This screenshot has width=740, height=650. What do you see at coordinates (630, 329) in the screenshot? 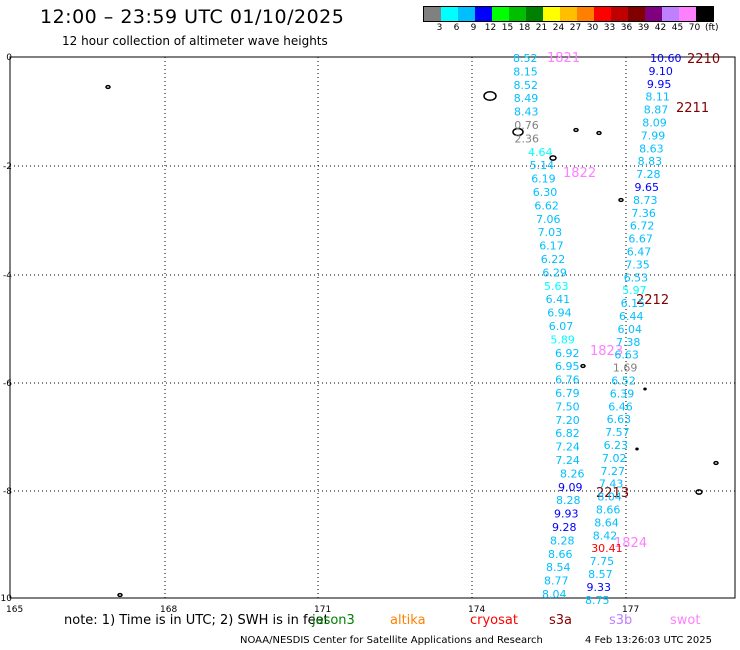
I see `wave-height-value: 6.04` at bounding box center [630, 329].